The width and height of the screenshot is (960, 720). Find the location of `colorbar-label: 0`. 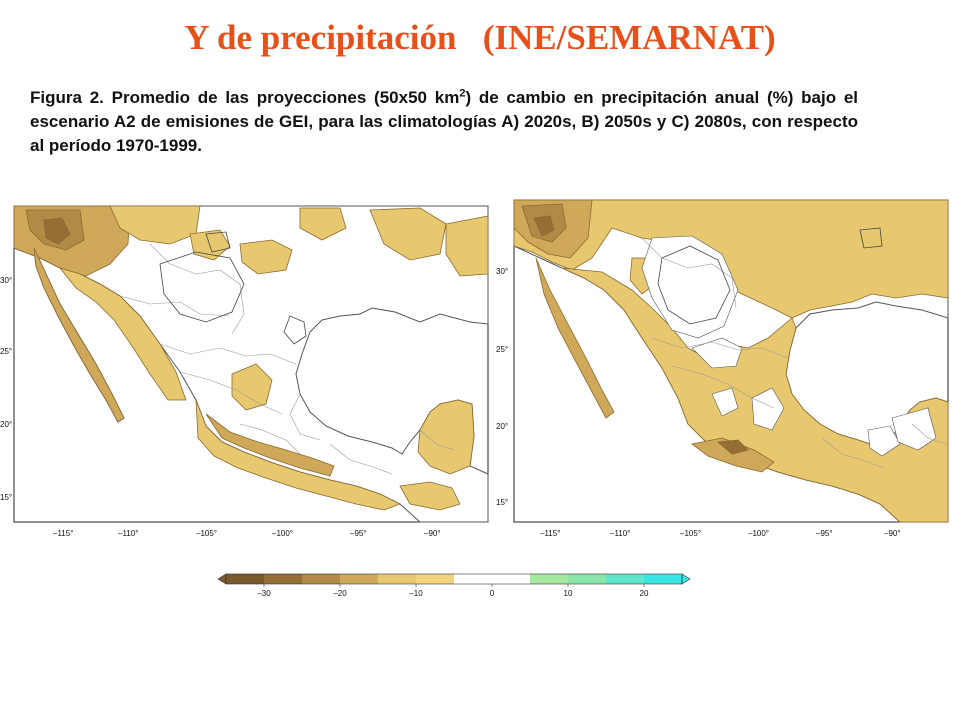

colorbar-label: 0 is located at coordinates (492, 593).